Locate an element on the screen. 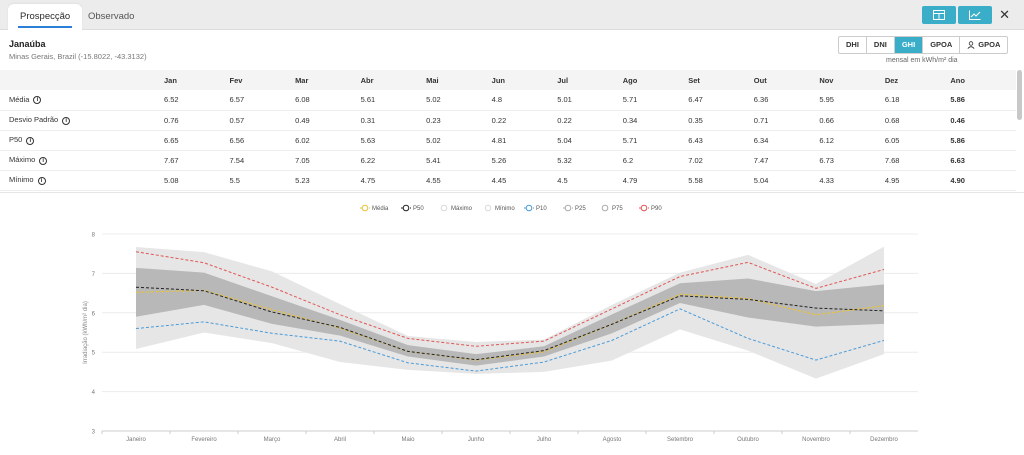 This screenshot has height=455, width=1024. mode-gpoa-custom-button: GPOA is located at coordinates (983, 45).